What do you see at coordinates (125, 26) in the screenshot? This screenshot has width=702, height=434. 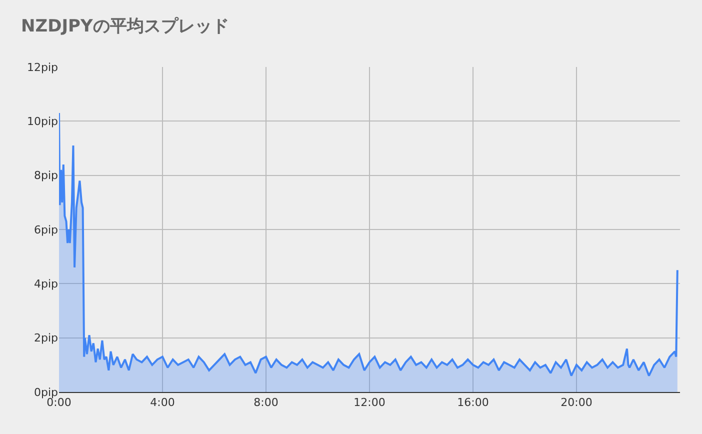 I see `chart-title: NZDJPYの平均スプレッド` at bounding box center [125, 26].